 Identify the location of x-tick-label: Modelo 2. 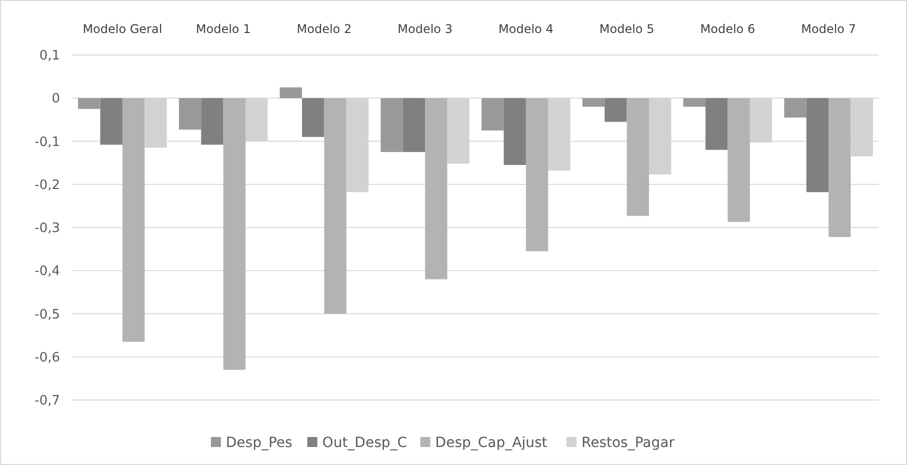
(324, 29).